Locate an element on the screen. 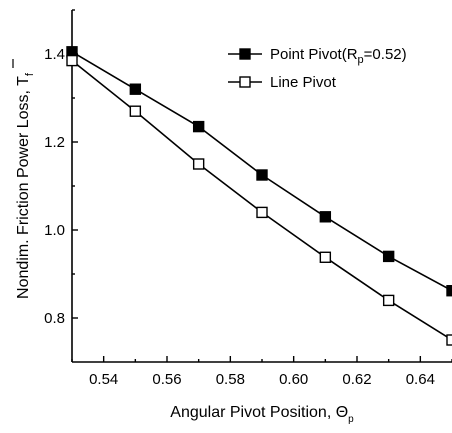  legend-item-line-pivot: Line Pivot is located at coordinates (282, 82).